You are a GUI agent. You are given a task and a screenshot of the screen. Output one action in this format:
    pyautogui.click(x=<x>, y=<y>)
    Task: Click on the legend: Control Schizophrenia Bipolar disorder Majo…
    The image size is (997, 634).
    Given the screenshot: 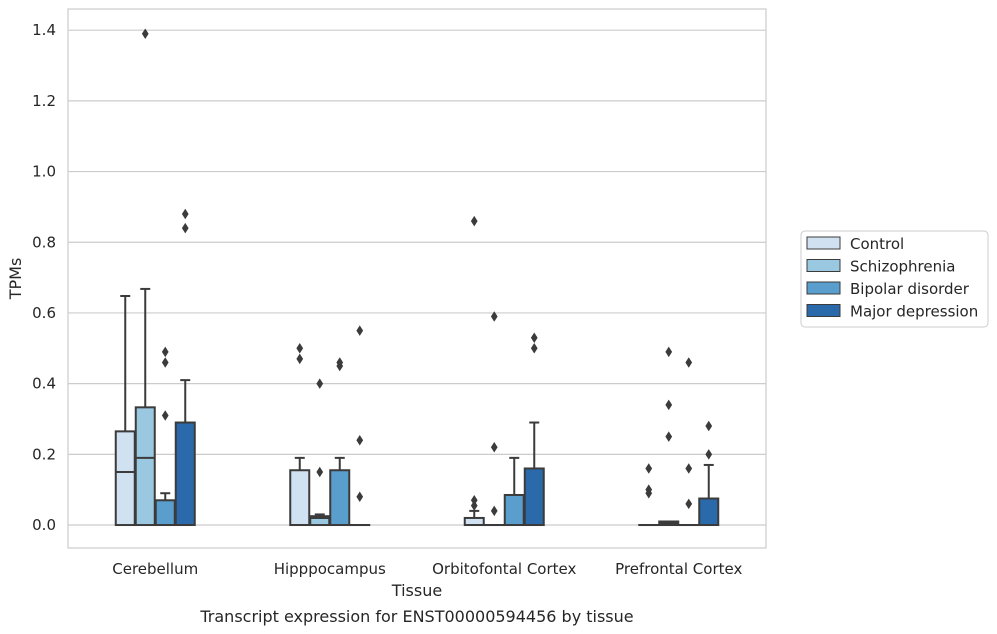 What is the action you would take?
    pyautogui.click(x=894, y=279)
    